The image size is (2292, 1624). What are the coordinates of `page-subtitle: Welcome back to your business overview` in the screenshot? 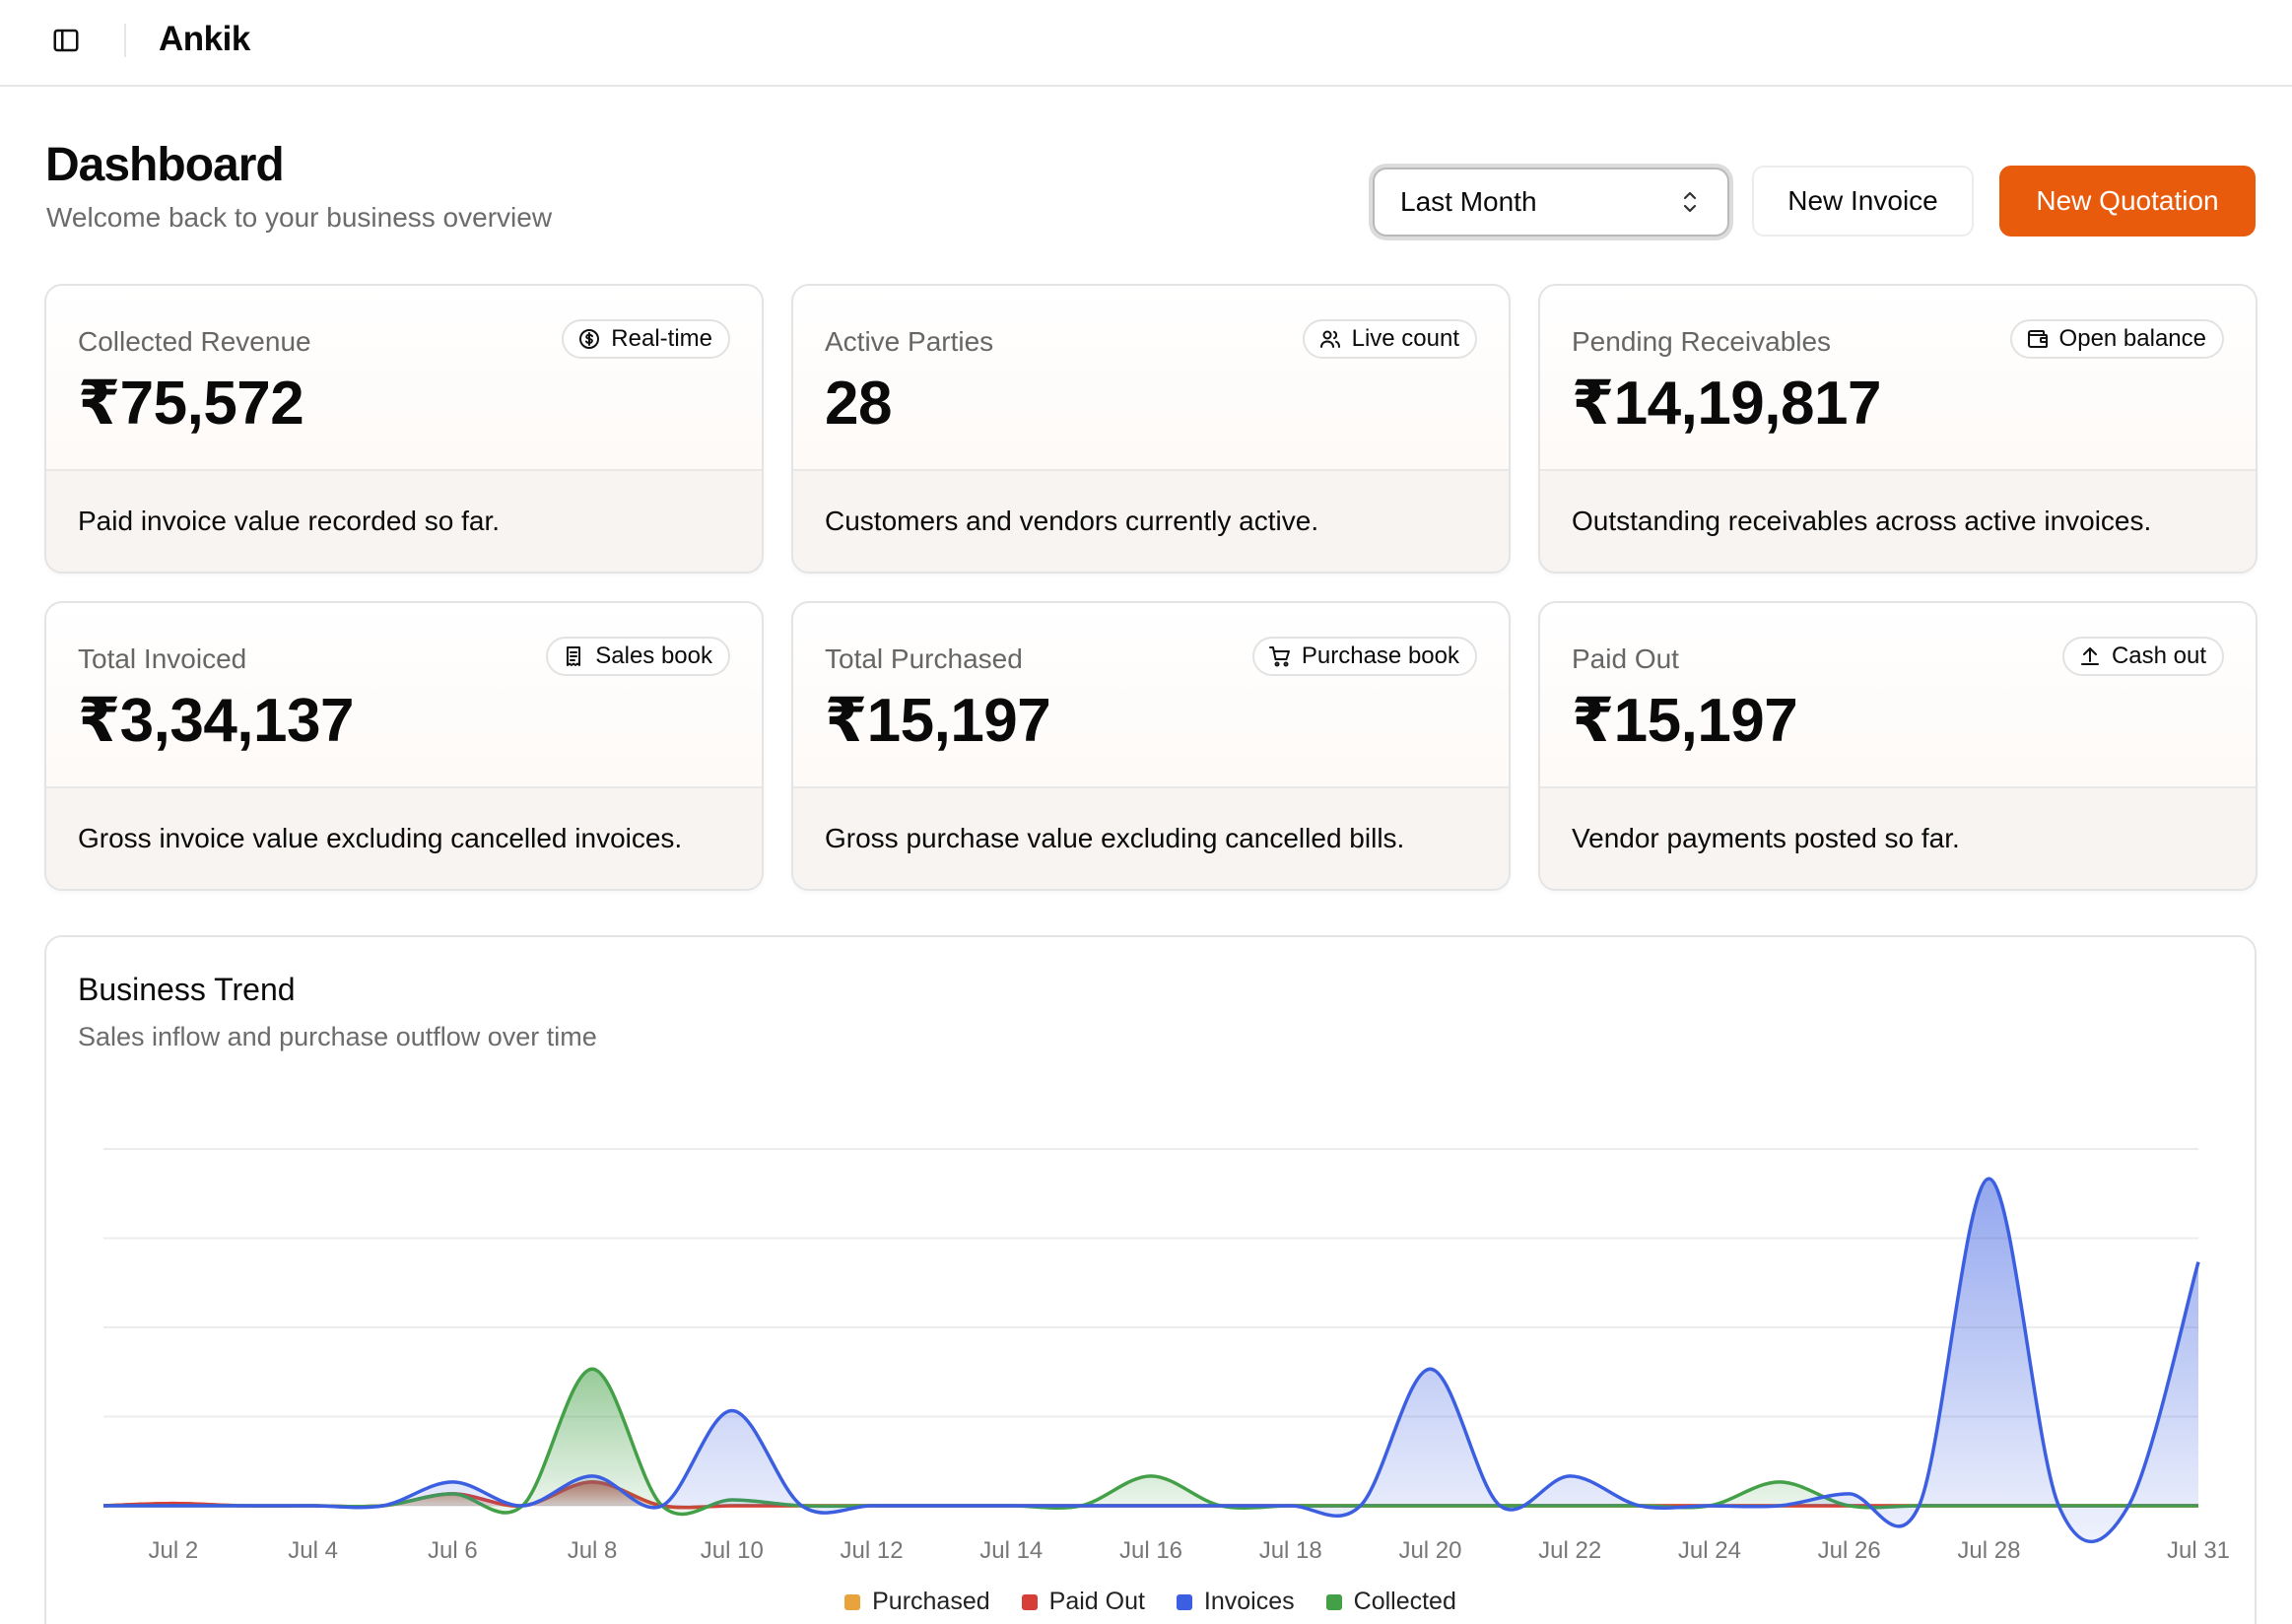 It's located at (299, 217).